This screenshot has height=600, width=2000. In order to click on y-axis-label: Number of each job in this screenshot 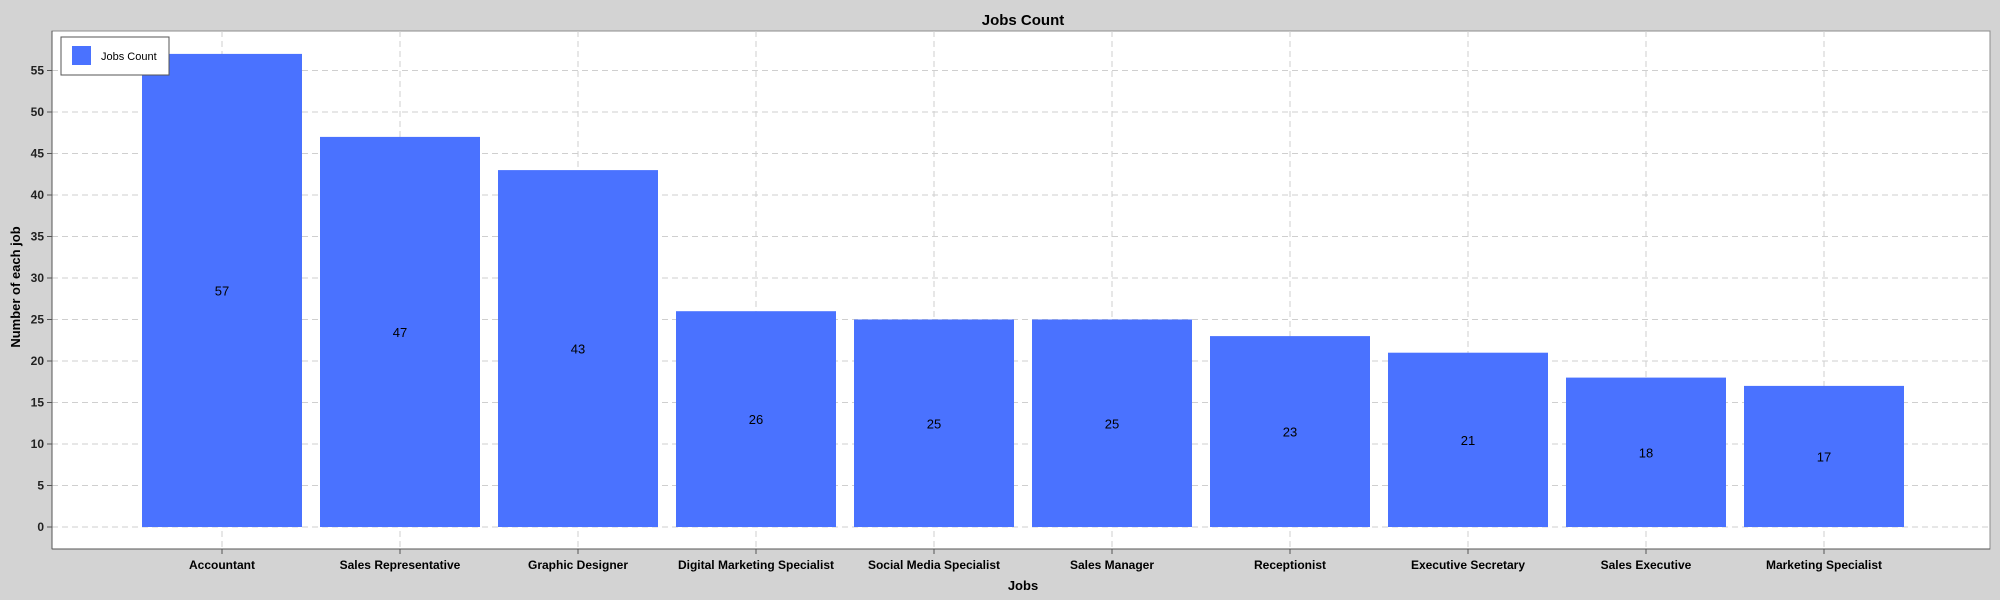, I will do `click(15, 286)`.